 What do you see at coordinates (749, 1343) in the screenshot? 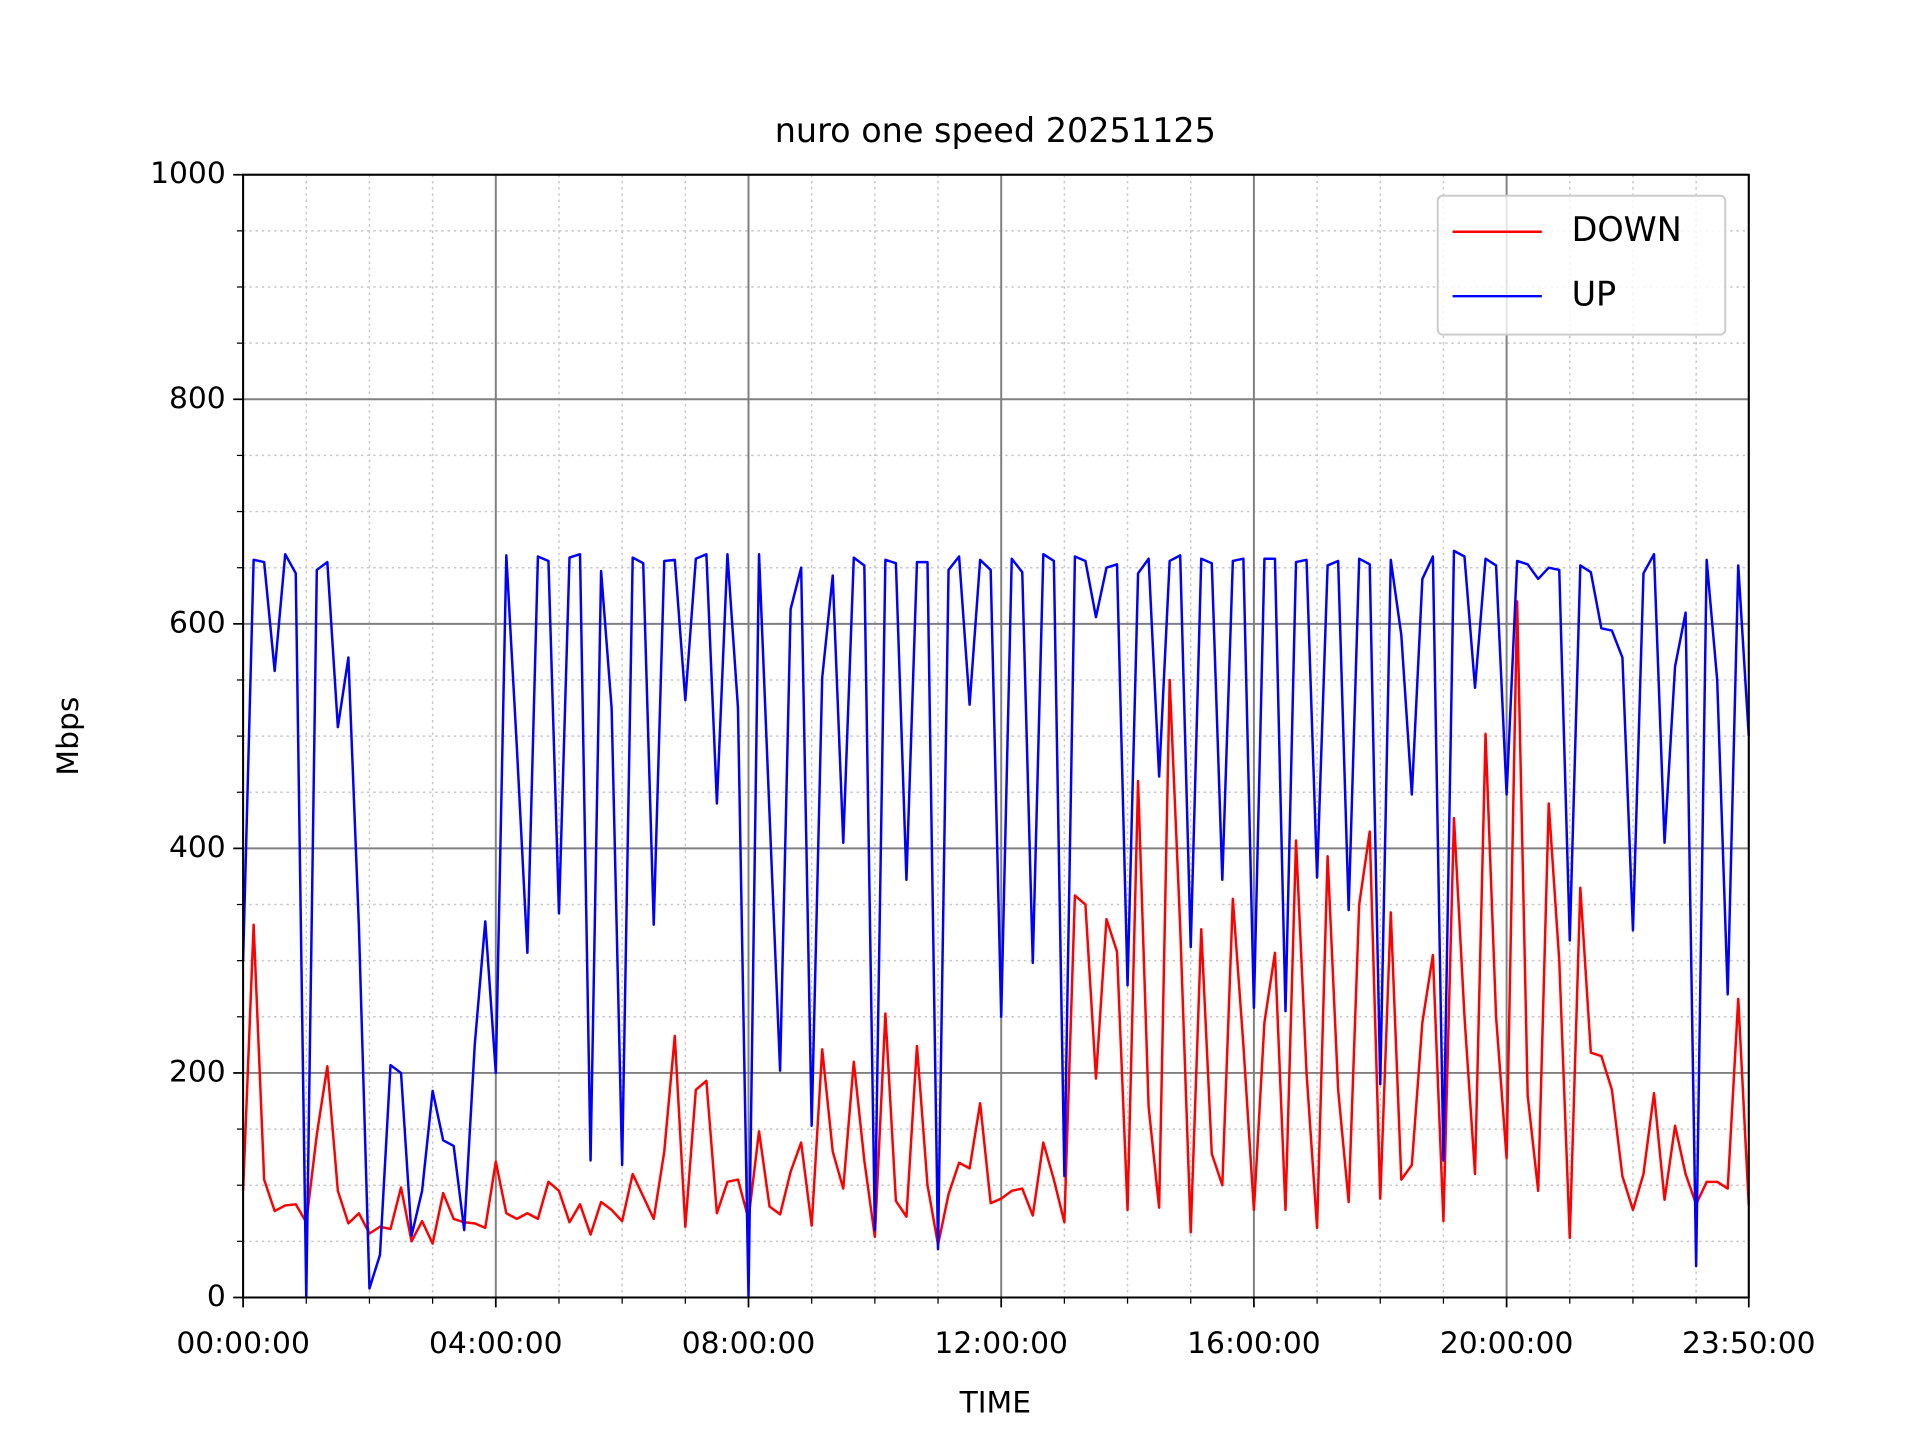
I see `x-tick-label: 08:00:00` at bounding box center [749, 1343].